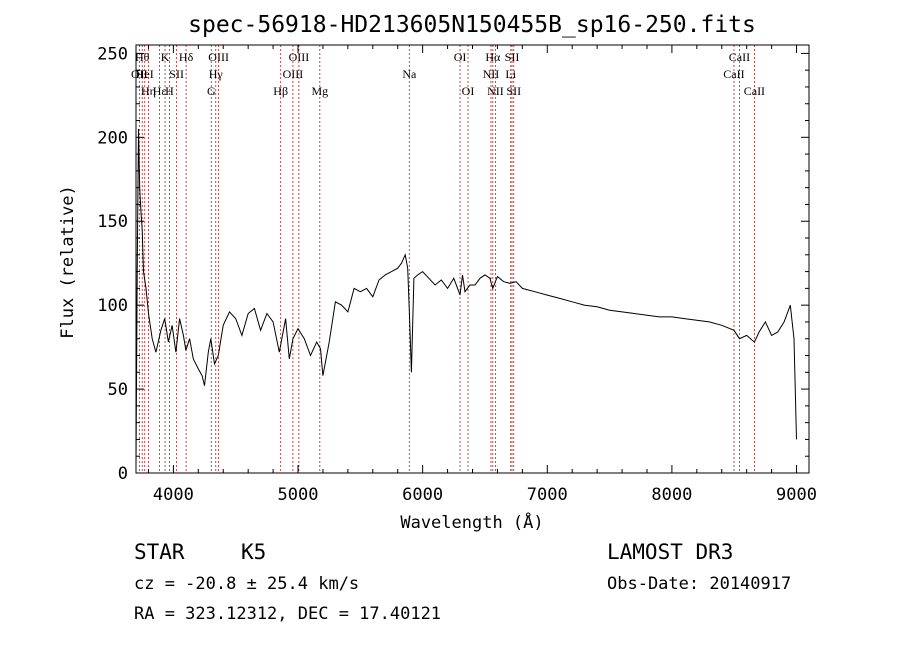  Describe the element at coordinates (165, 57) in the screenshot. I see `line-marker-label: K` at that location.